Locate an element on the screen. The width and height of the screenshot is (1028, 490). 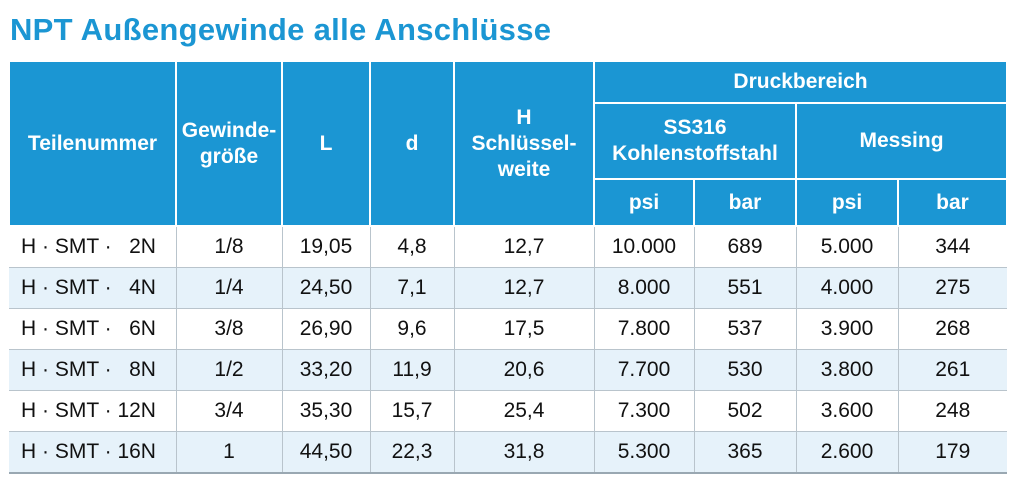
table-cell: 502 is located at coordinates (744, 411).